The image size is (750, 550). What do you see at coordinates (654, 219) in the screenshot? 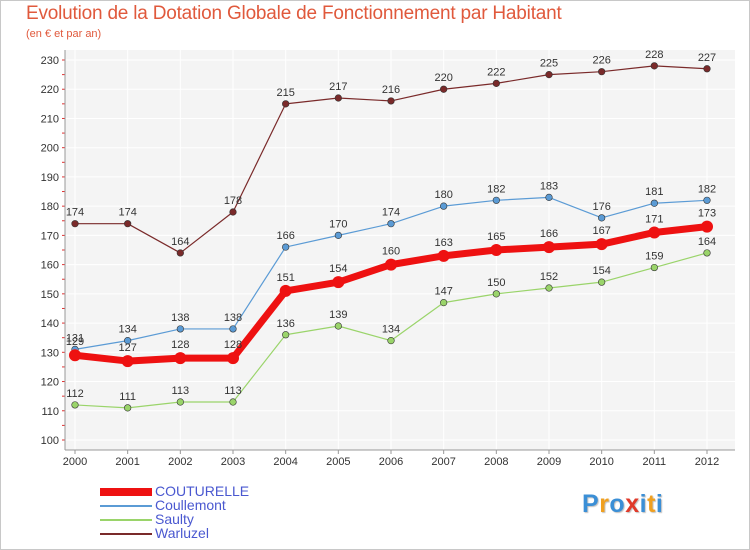
I see `data-label: 171` at bounding box center [654, 219].